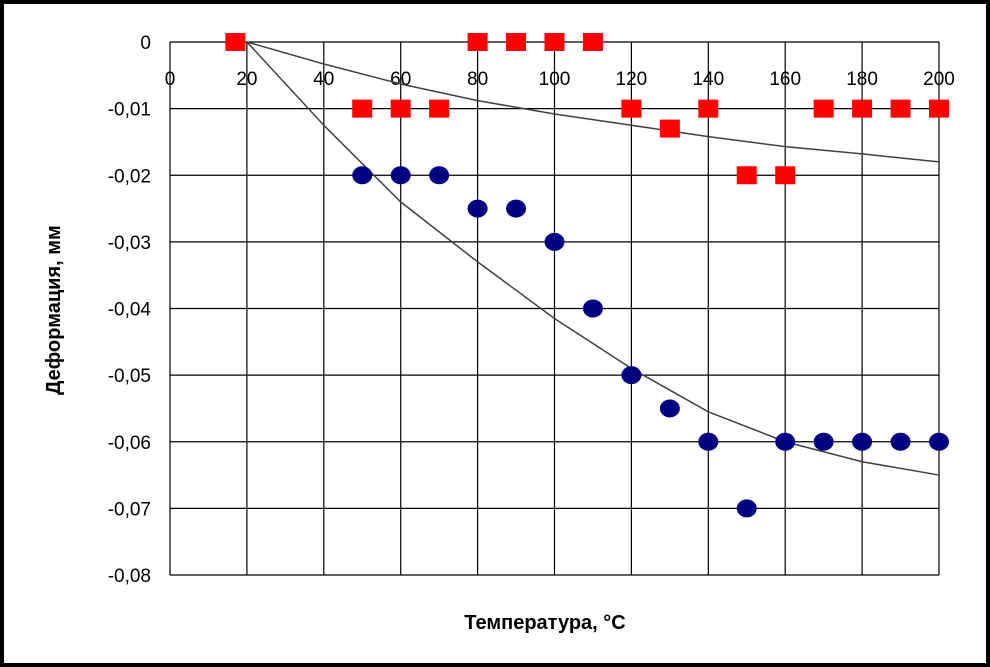 The image size is (990, 667). What do you see at coordinates (555, 79) in the screenshot?
I see `x-tick-label: 100` at bounding box center [555, 79].